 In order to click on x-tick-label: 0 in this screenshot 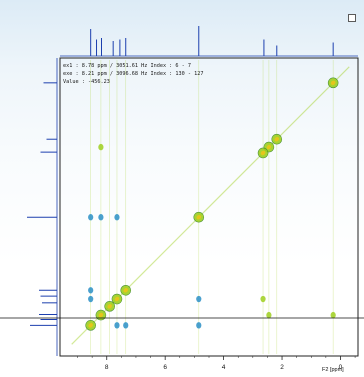, I will do `click(341, 367)`.